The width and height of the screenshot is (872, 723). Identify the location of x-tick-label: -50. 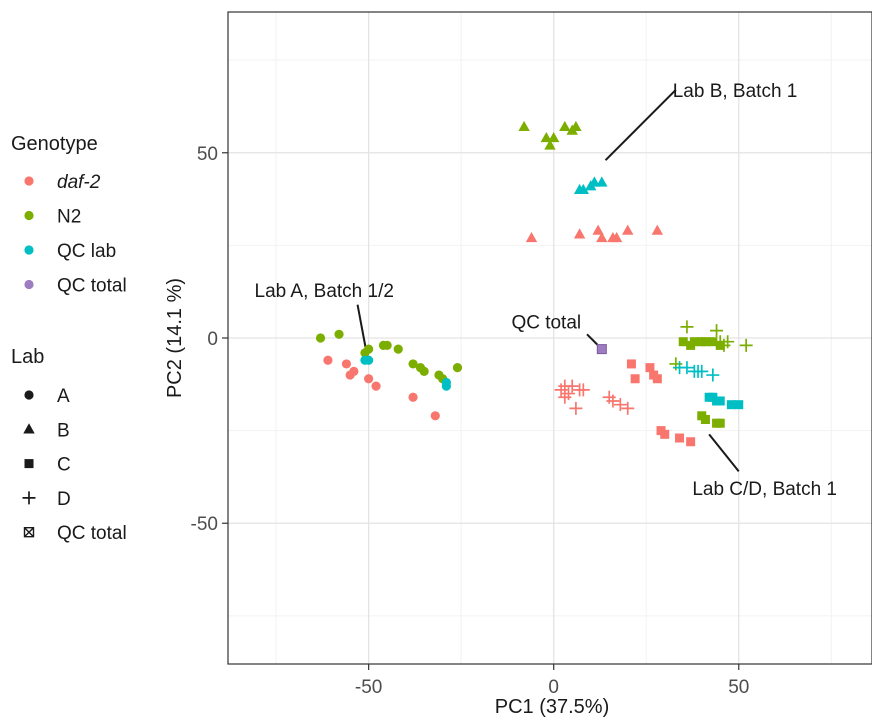
(368, 687).